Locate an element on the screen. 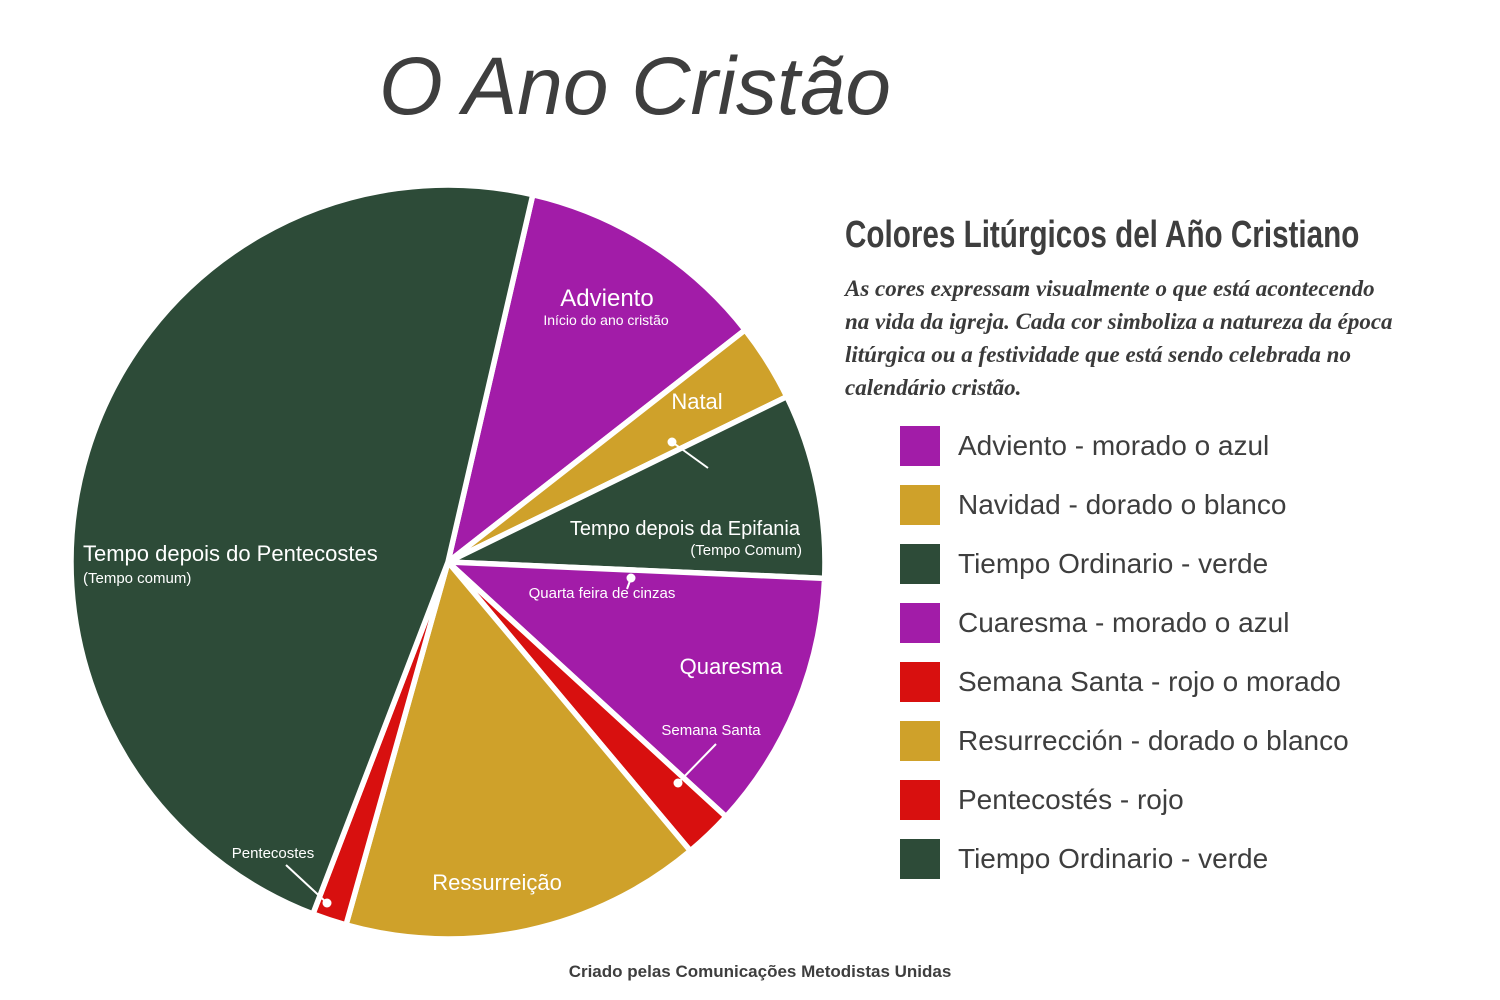  legend-description-line: calendário cristão. is located at coordinates (933, 387).